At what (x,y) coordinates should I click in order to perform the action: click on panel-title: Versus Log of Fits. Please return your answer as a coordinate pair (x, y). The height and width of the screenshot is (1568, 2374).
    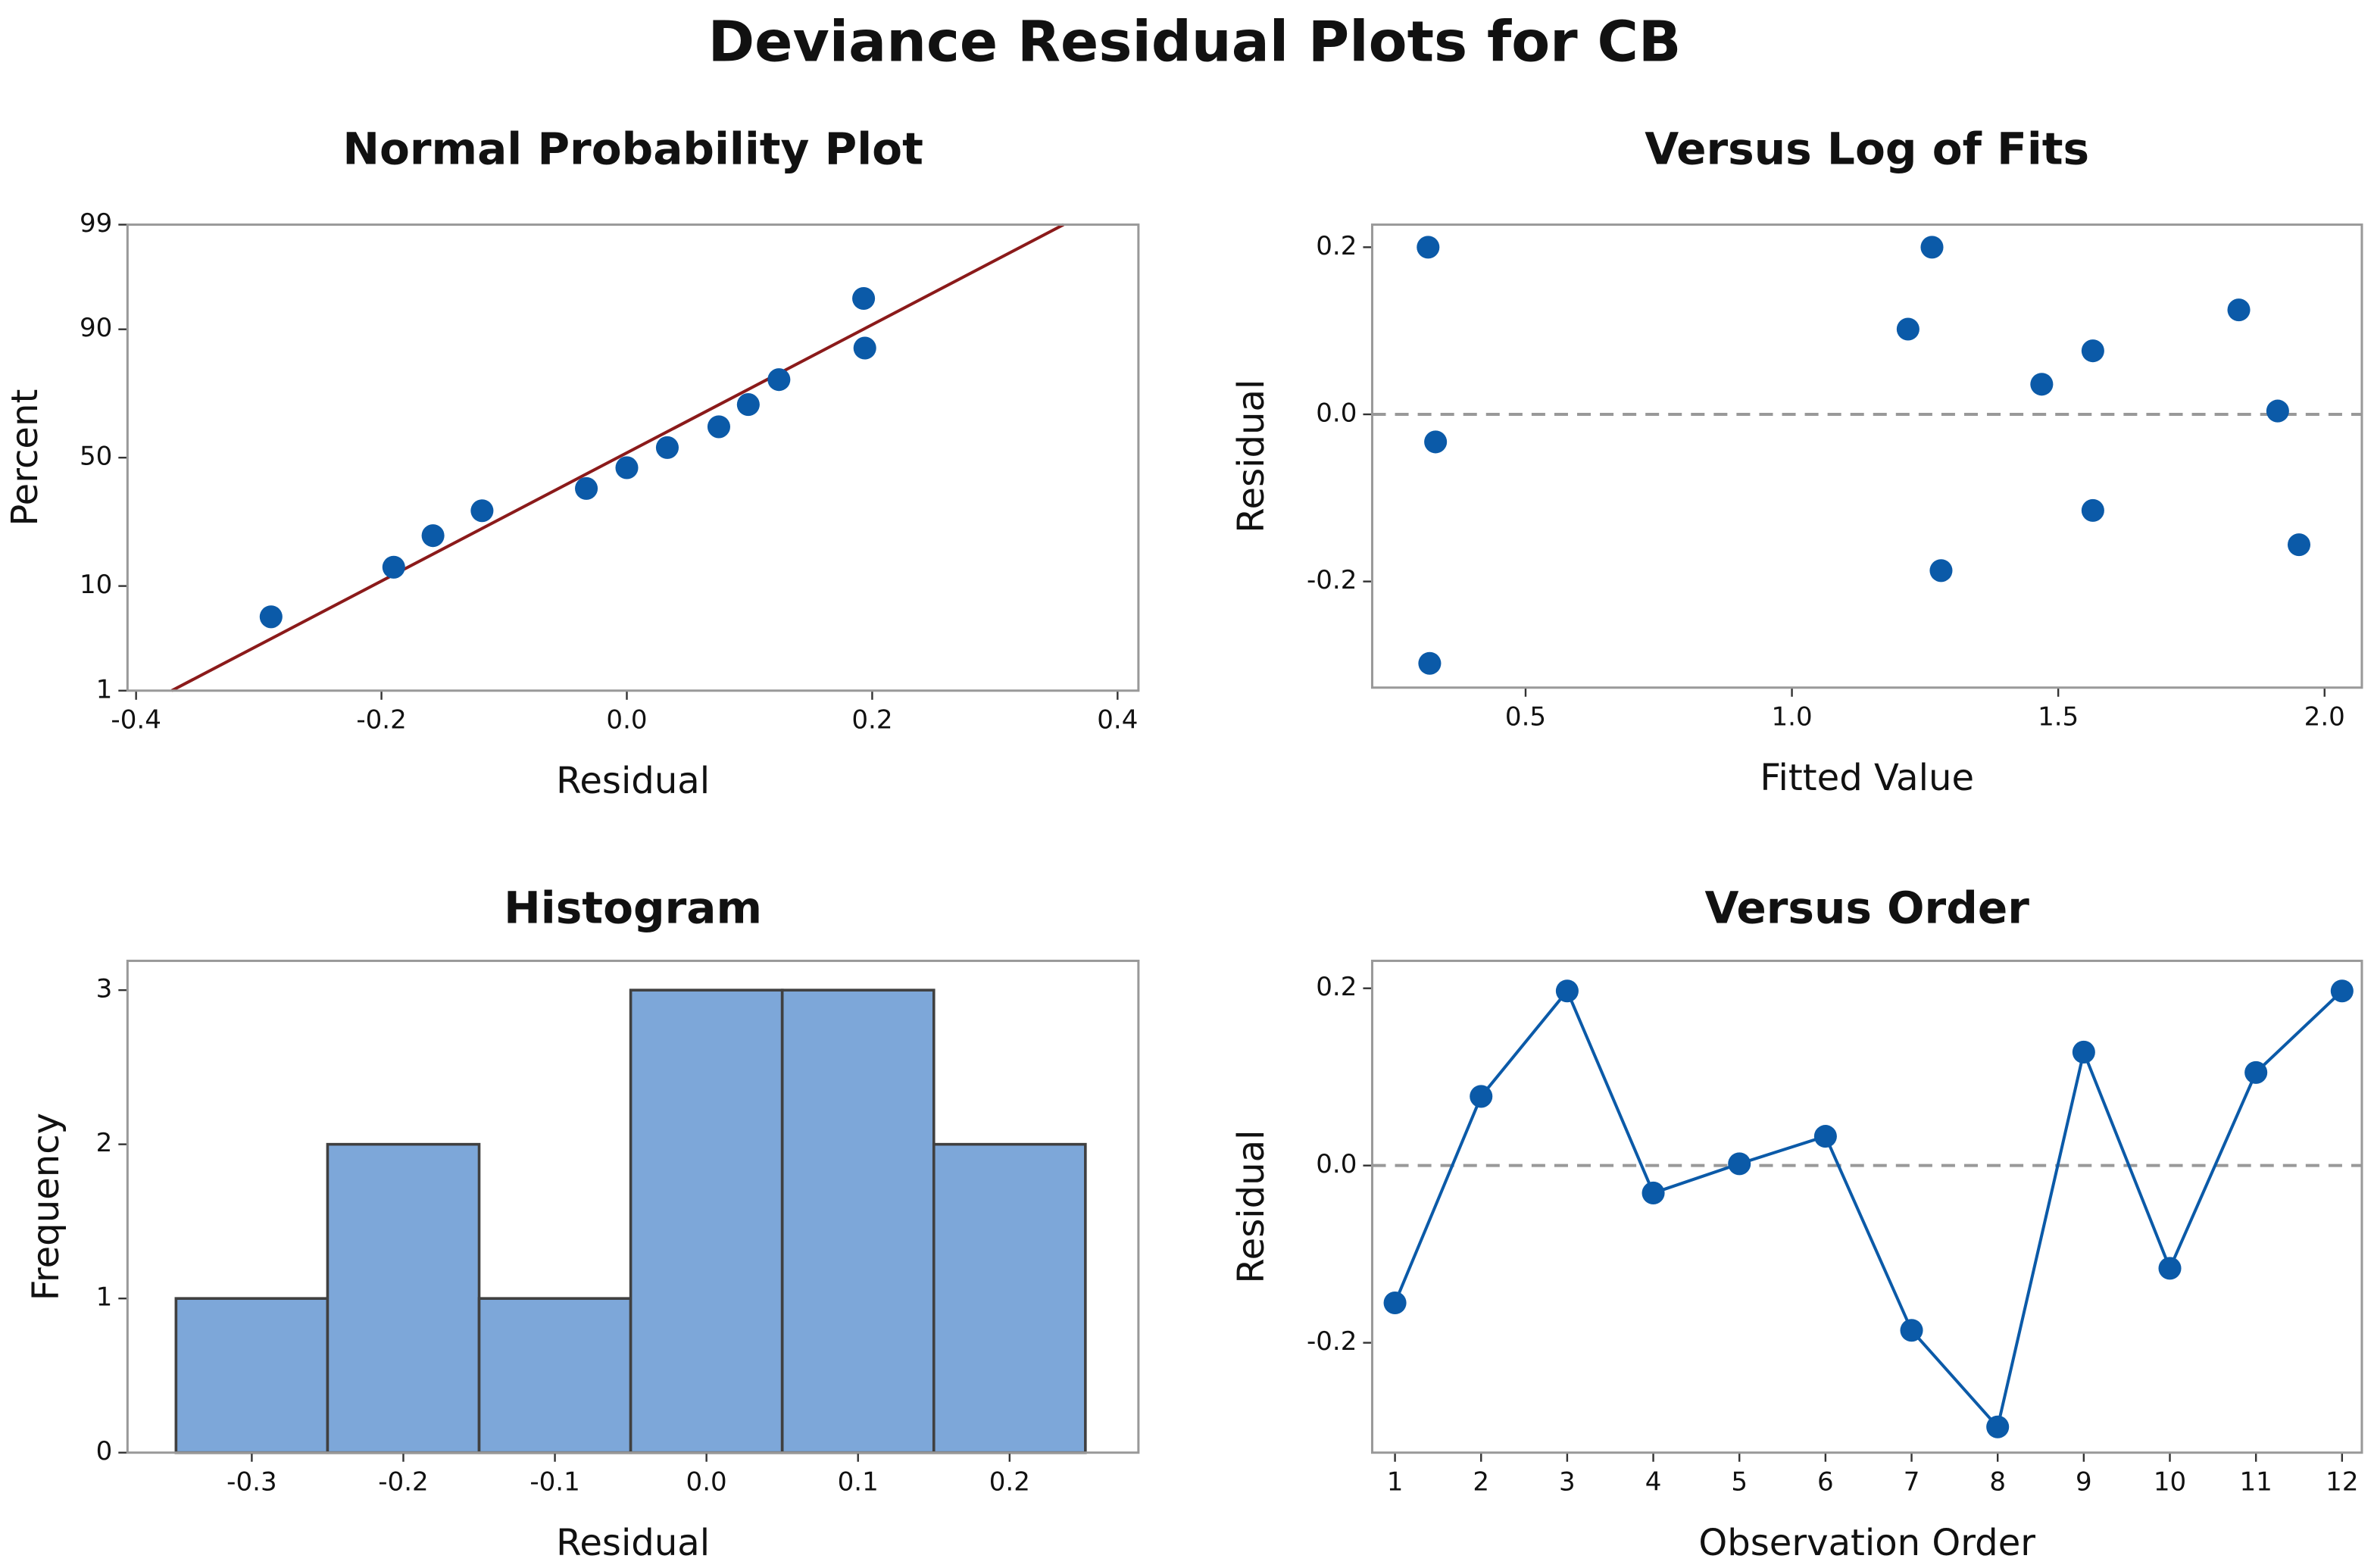
    Looking at the image, I should click on (1867, 149).